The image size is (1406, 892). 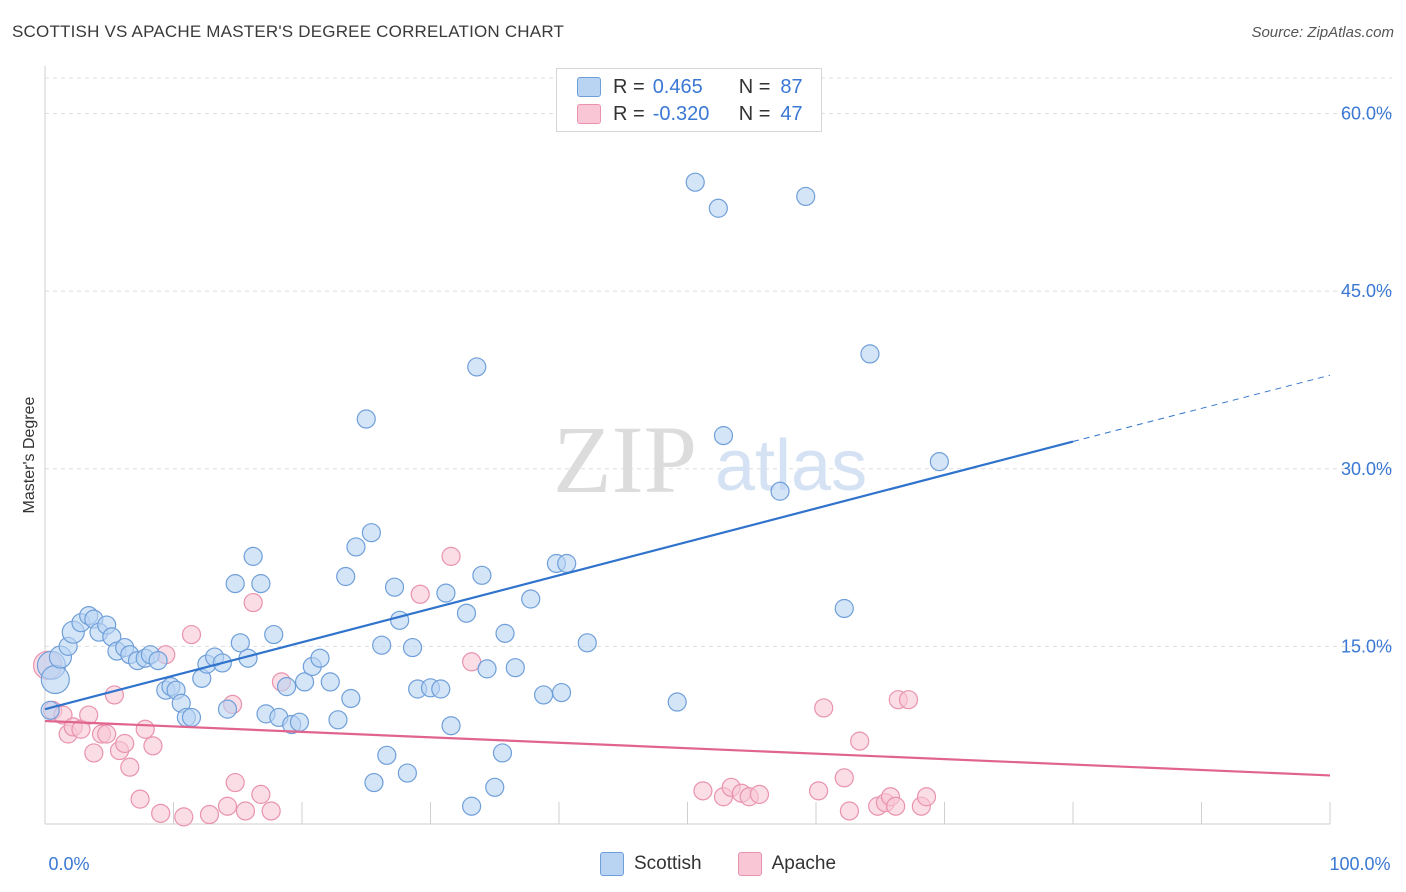 I want to click on y-tick-label: 30.0%, so click(x=1366, y=469).